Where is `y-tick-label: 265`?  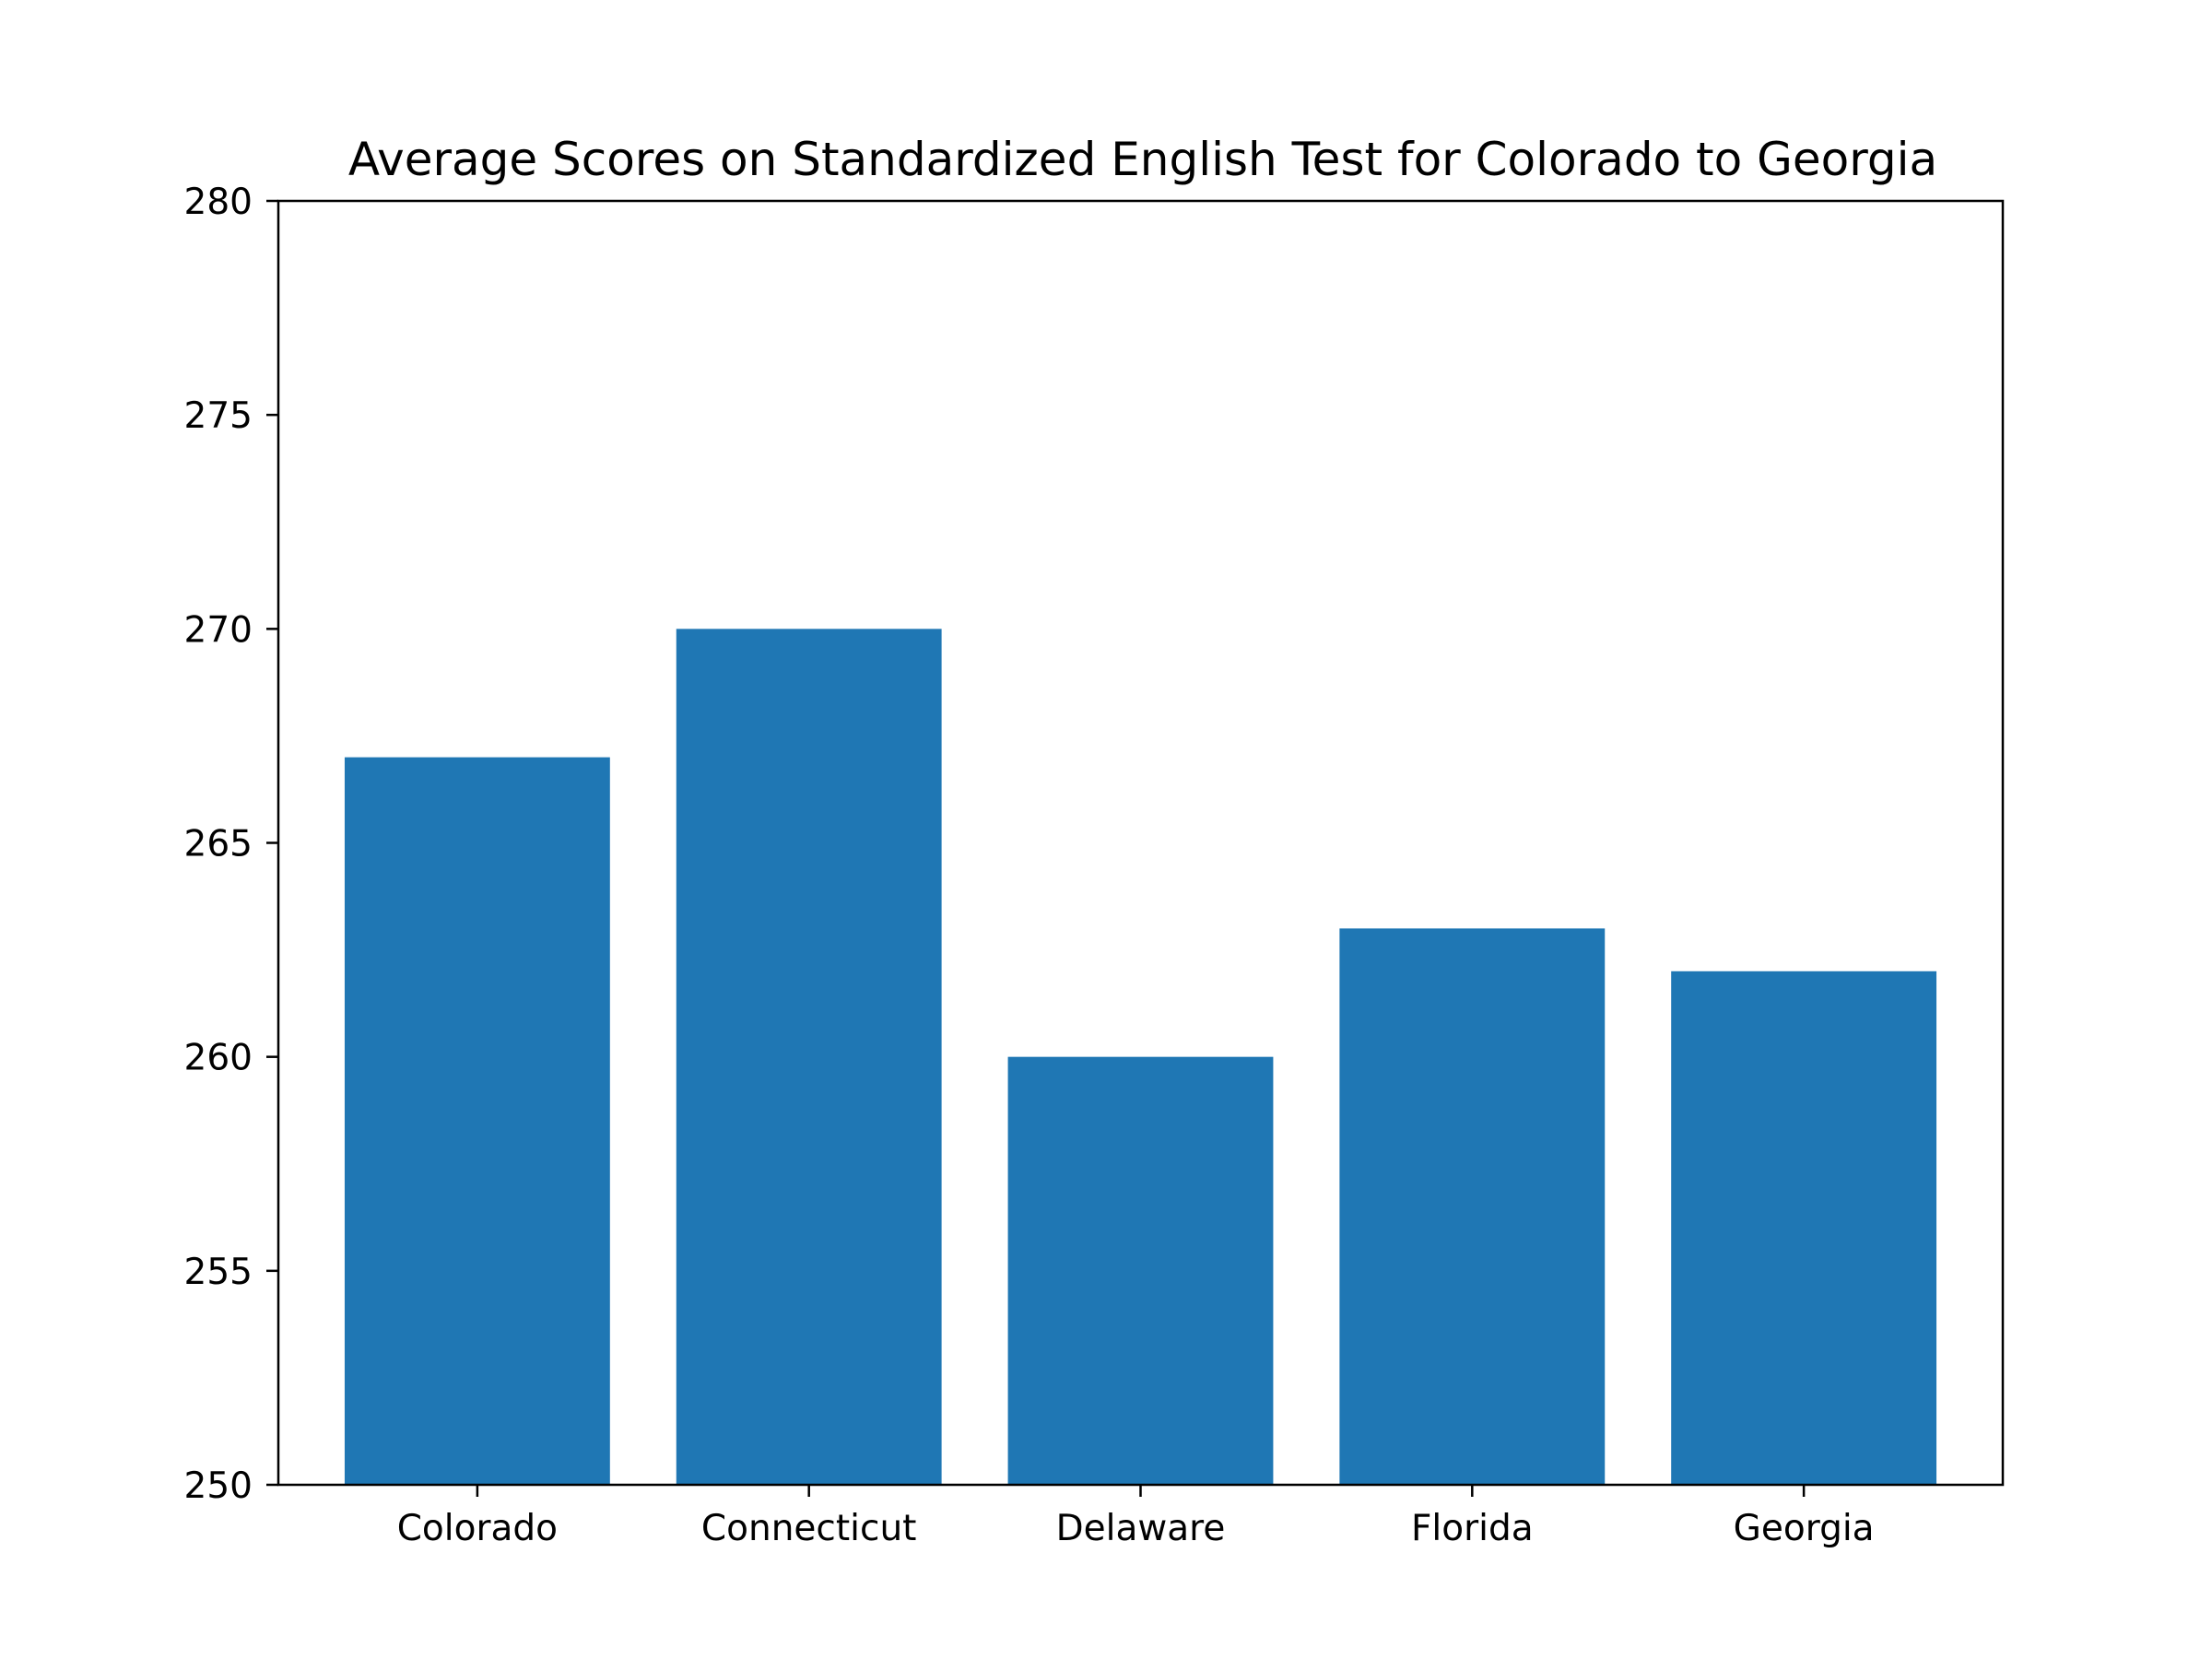 y-tick-label: 265 is located at coordinates (218, 844).